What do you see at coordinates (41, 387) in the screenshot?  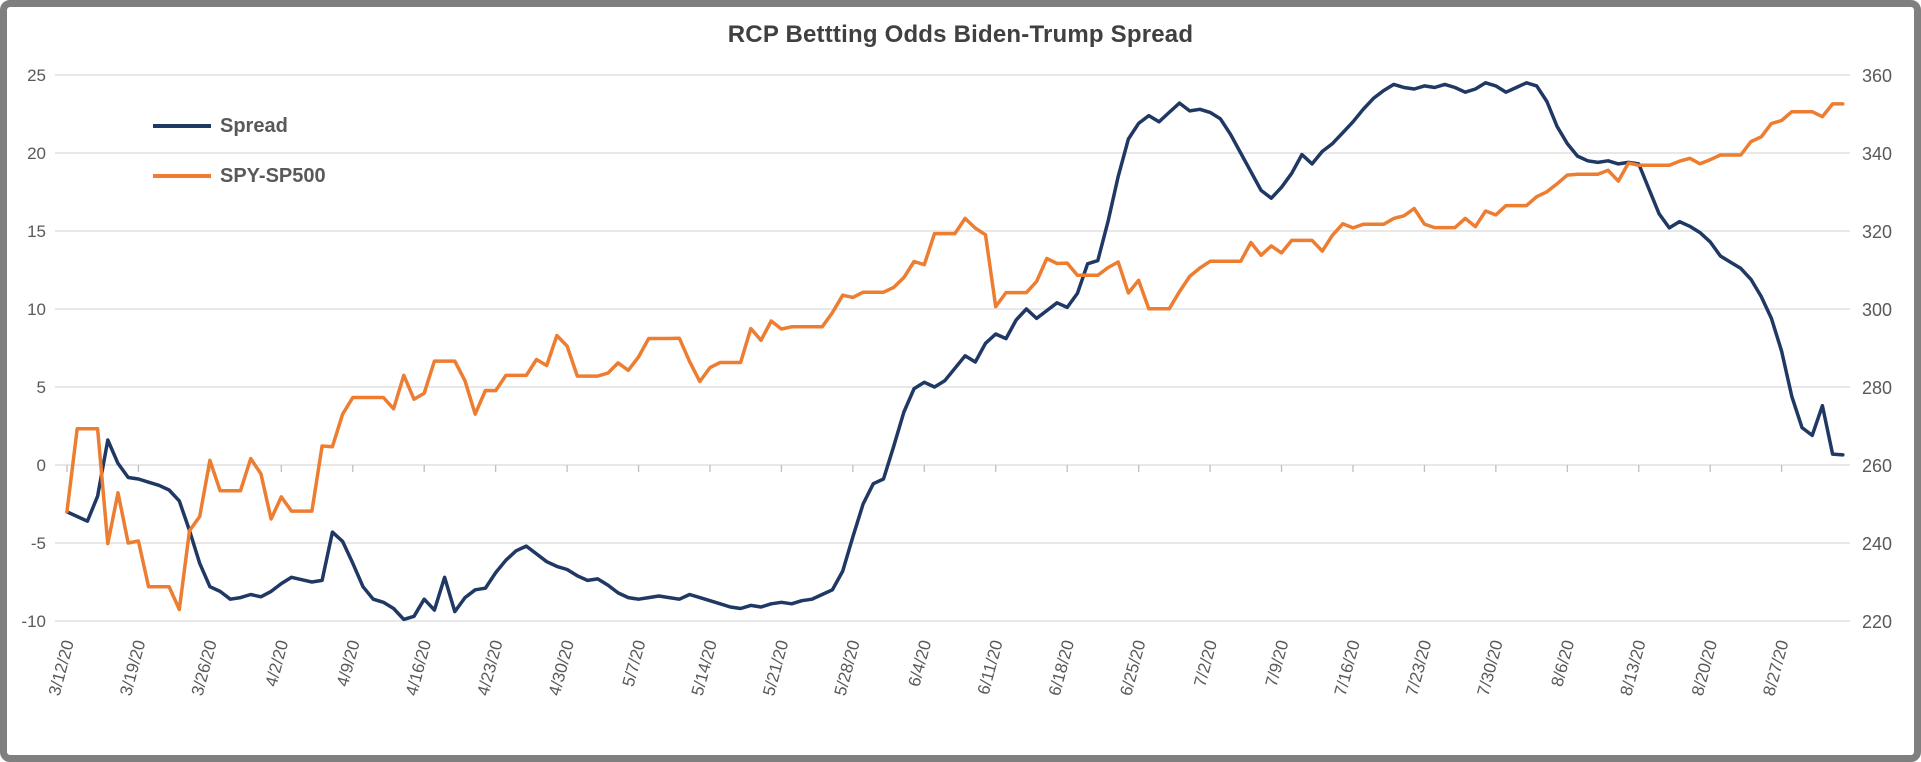 I see `left-axis-tick-label: 5` at bounding box center [41, 387].